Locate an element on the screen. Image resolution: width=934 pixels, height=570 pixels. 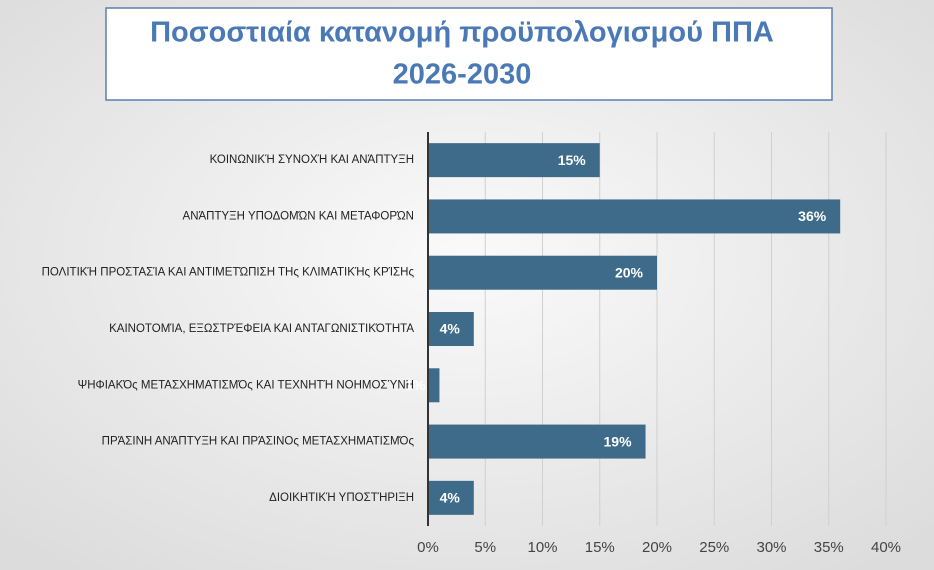
chart-title: Ποσοστιαία κατανομή προϋπολογισμού ΠΠΑ is located at coordinates (462, 33).